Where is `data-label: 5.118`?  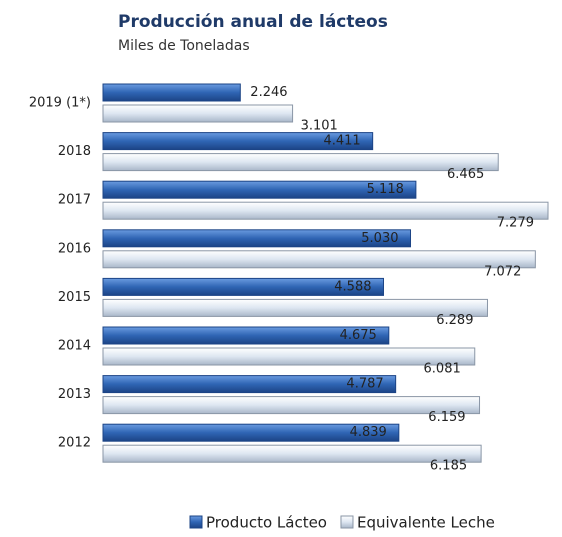
data-label: 5.118 is located at coordinates (385, 189).